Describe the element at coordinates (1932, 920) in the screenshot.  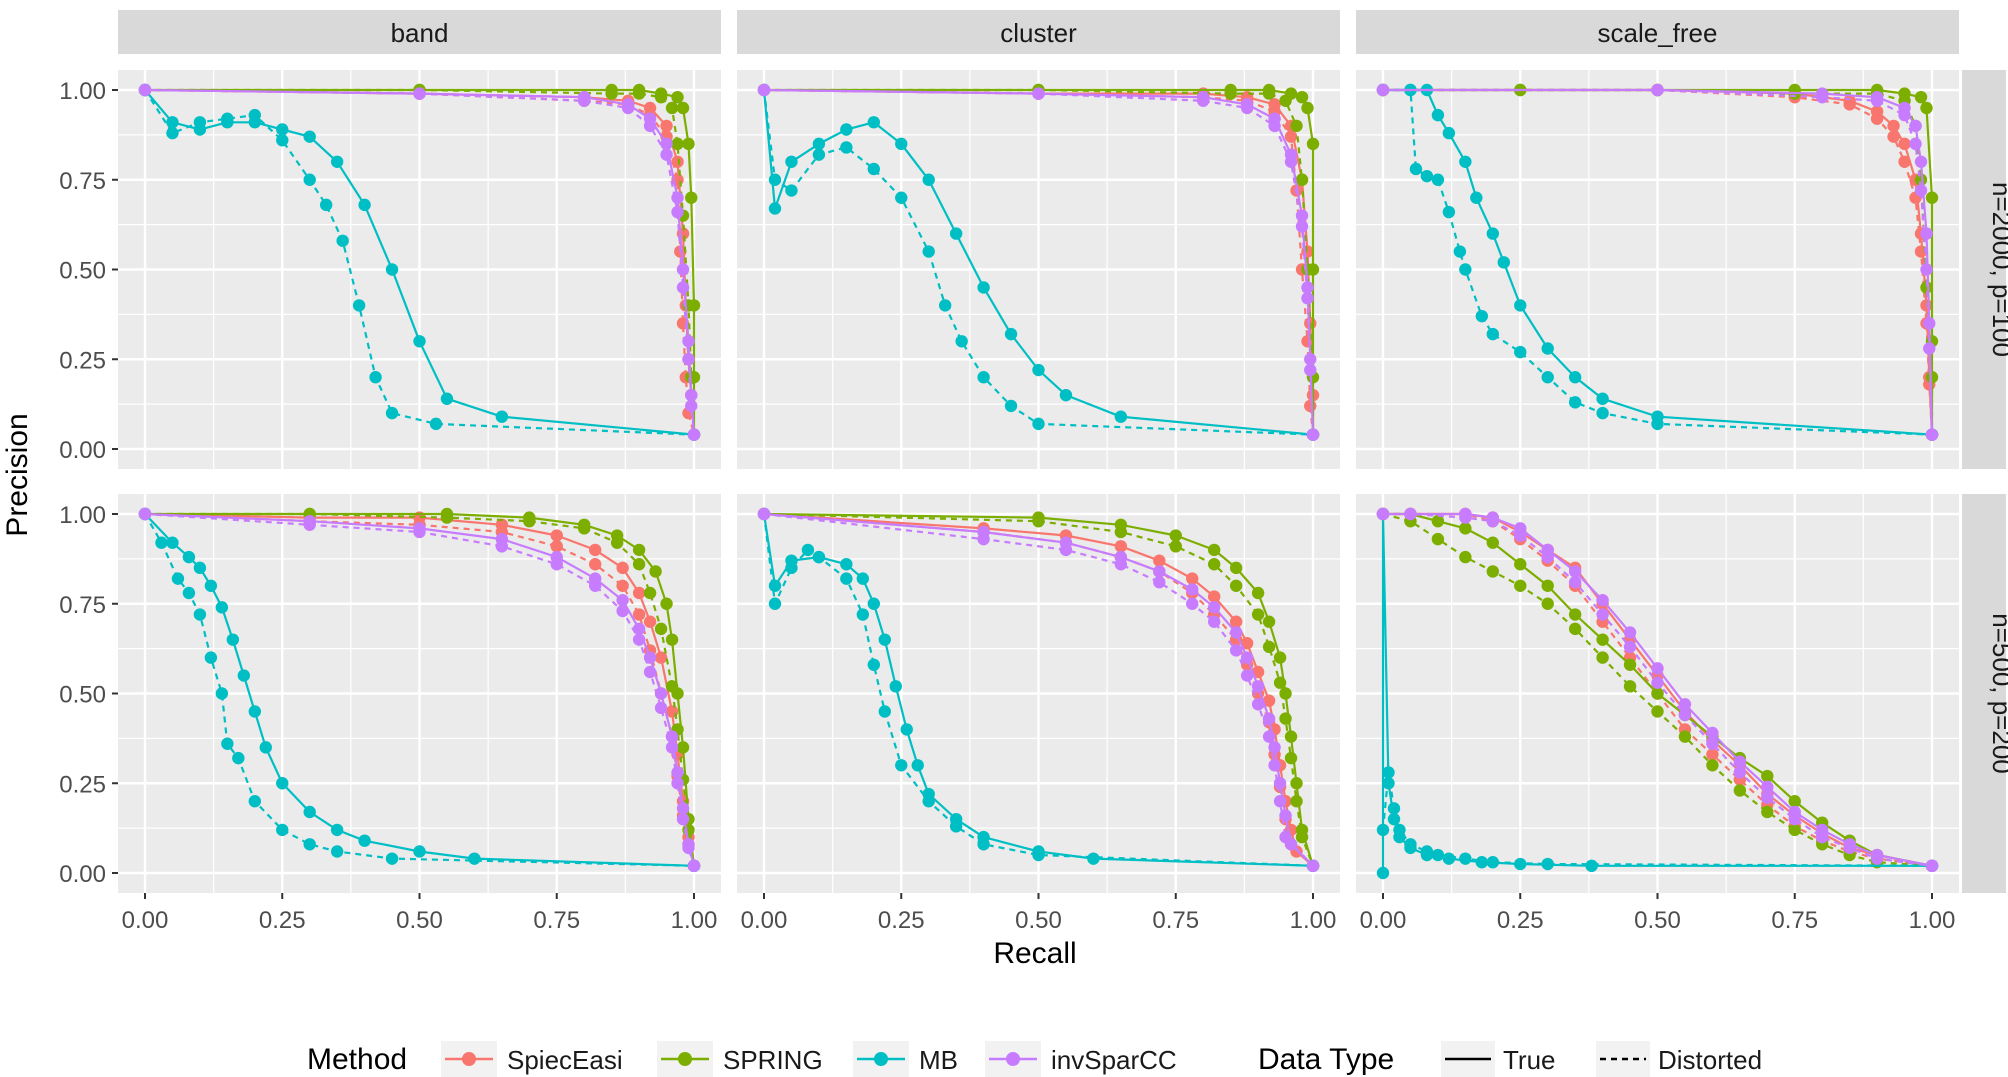
I see `x-tick-label: 1.00` at that location.